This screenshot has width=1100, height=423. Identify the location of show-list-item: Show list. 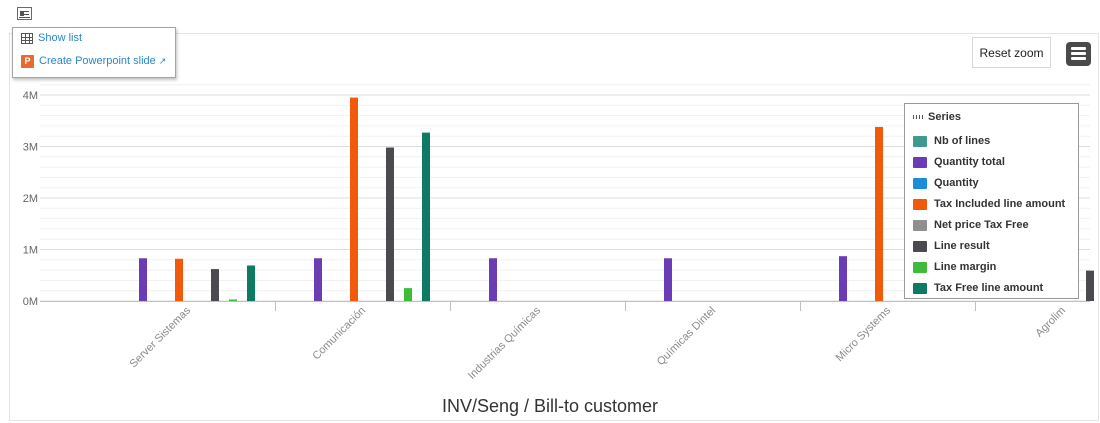
(51, 38).